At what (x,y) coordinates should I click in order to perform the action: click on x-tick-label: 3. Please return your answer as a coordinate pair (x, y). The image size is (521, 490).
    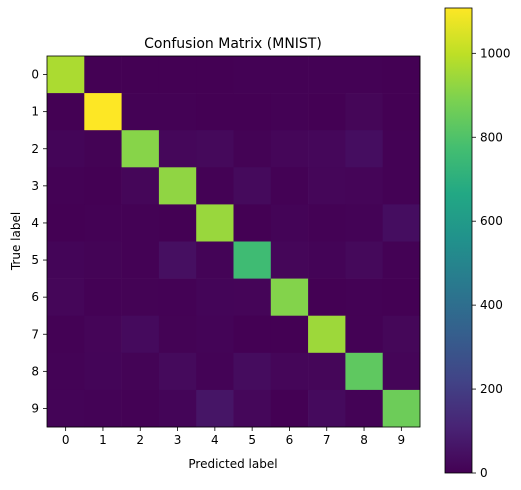
    Looking at the image, I should click on (178, 440).